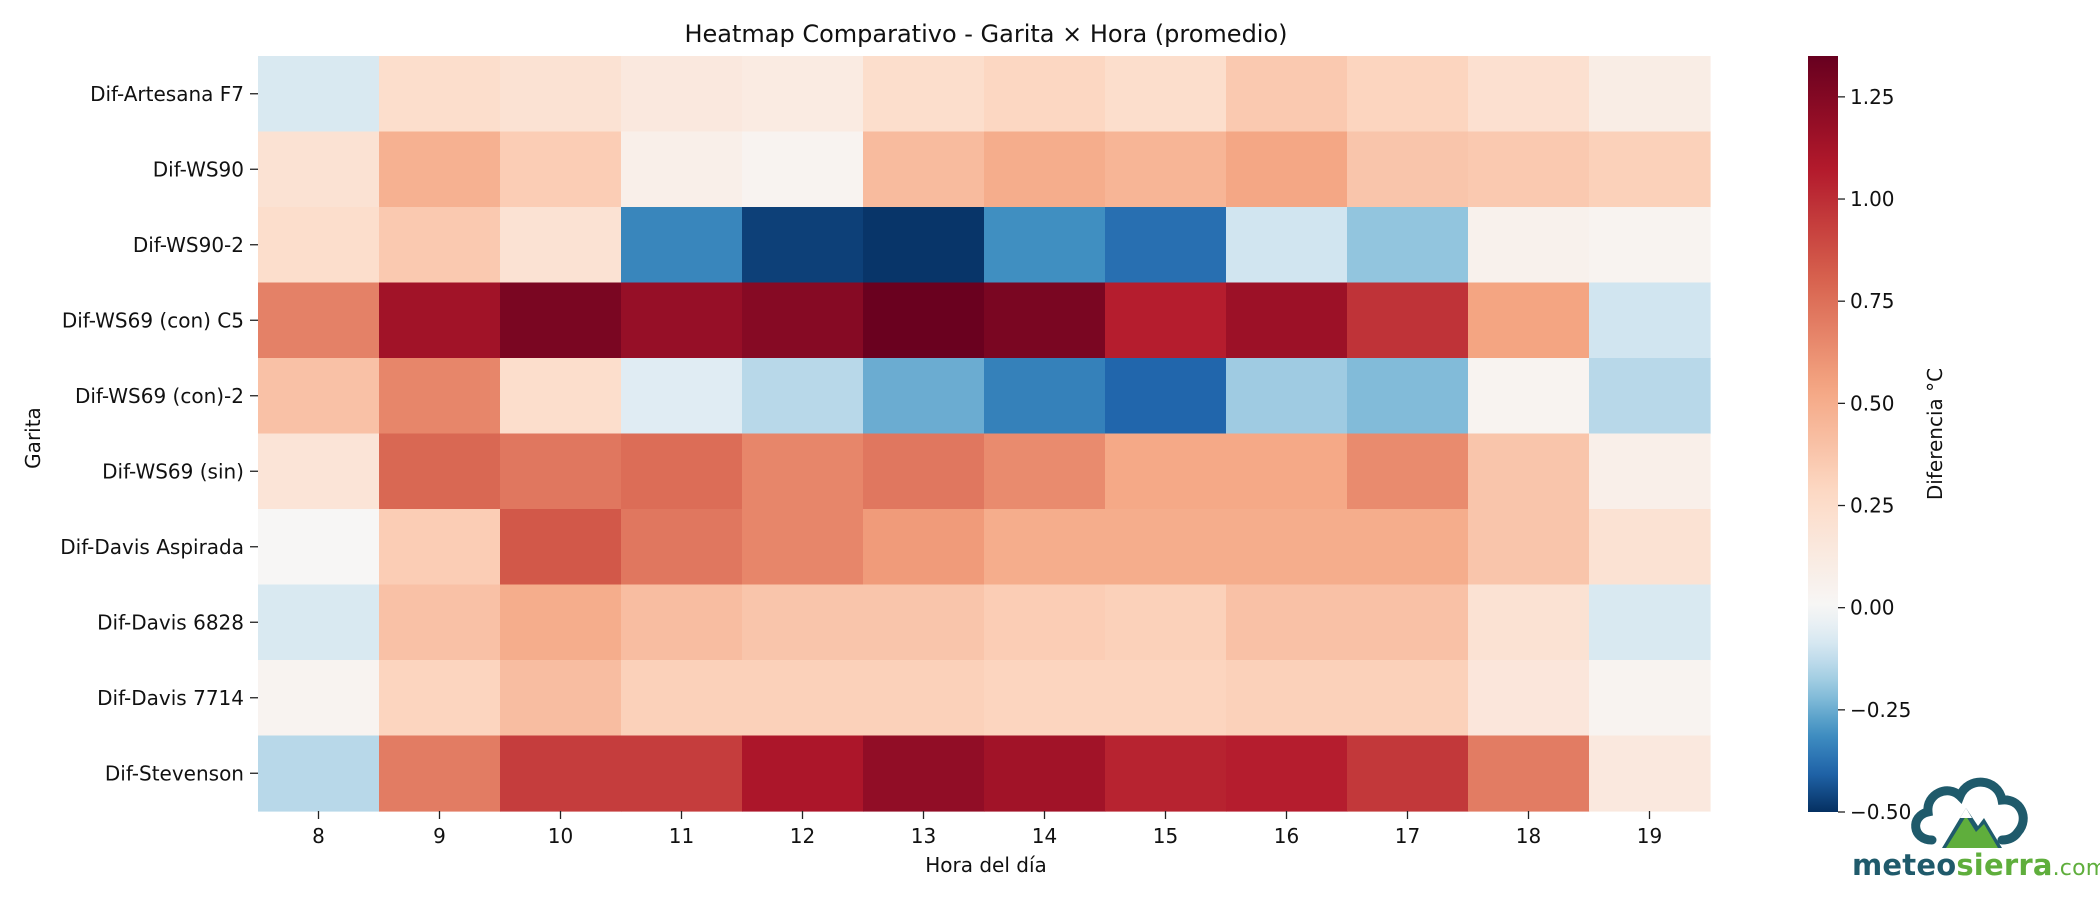  What do you see at coordinates (1165, 836) in the screenshot?
I see `x-tick-label: 15` at bounding box center [1165, 836].